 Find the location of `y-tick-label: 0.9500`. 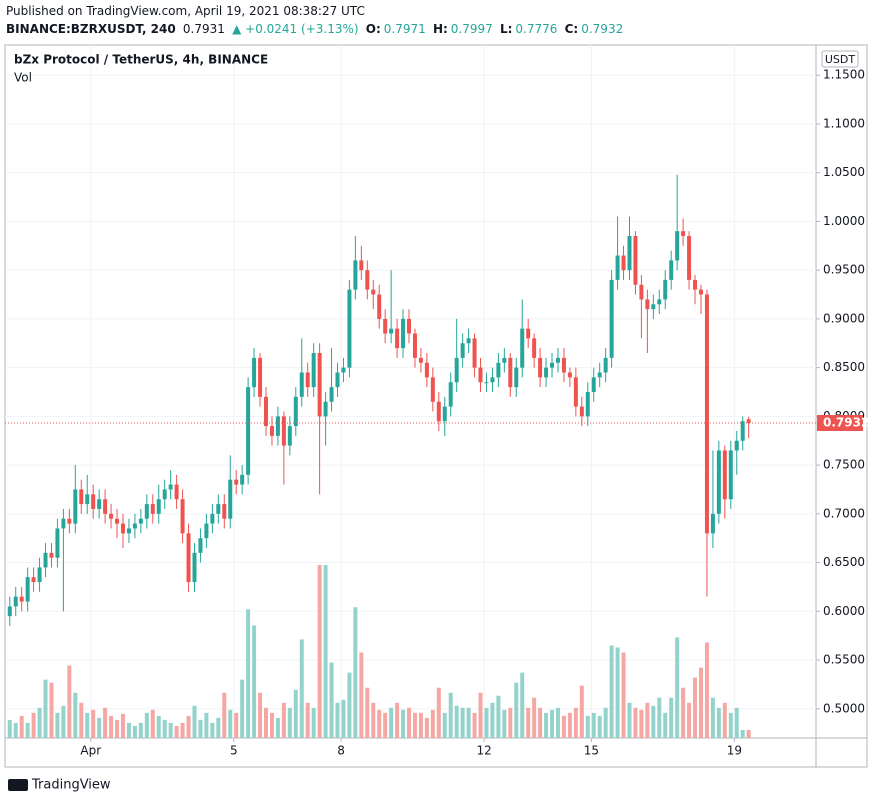

y-tick-label: 0.9500 is located at coordinates (844, 270).